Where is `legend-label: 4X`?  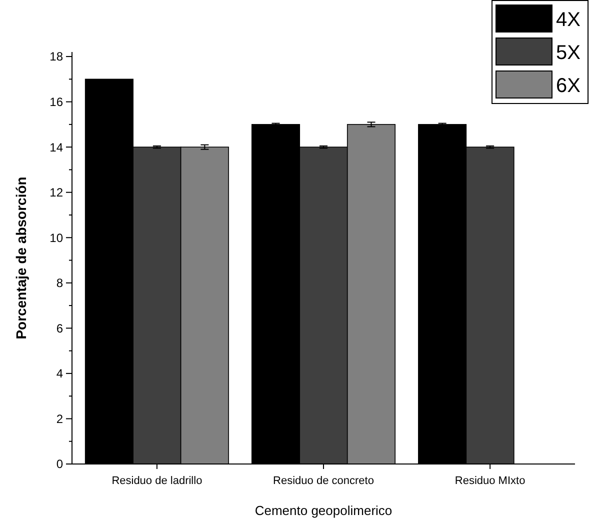 legend-label: 4X is located at coordinates (568, 20).